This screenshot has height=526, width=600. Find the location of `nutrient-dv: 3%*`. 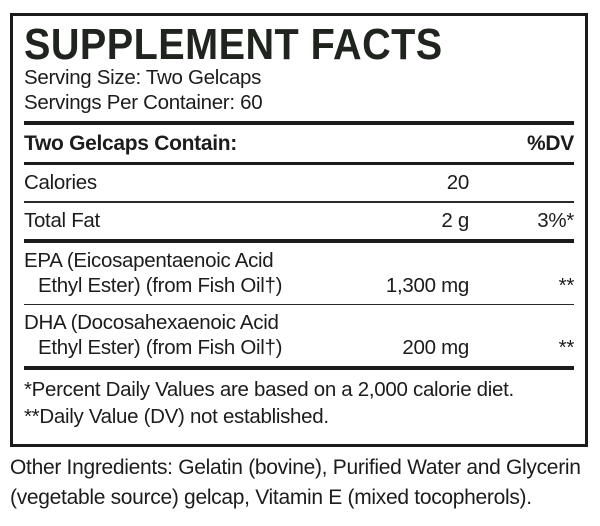

nutrient-dv: 3%* is located at coordinates (555, 220).